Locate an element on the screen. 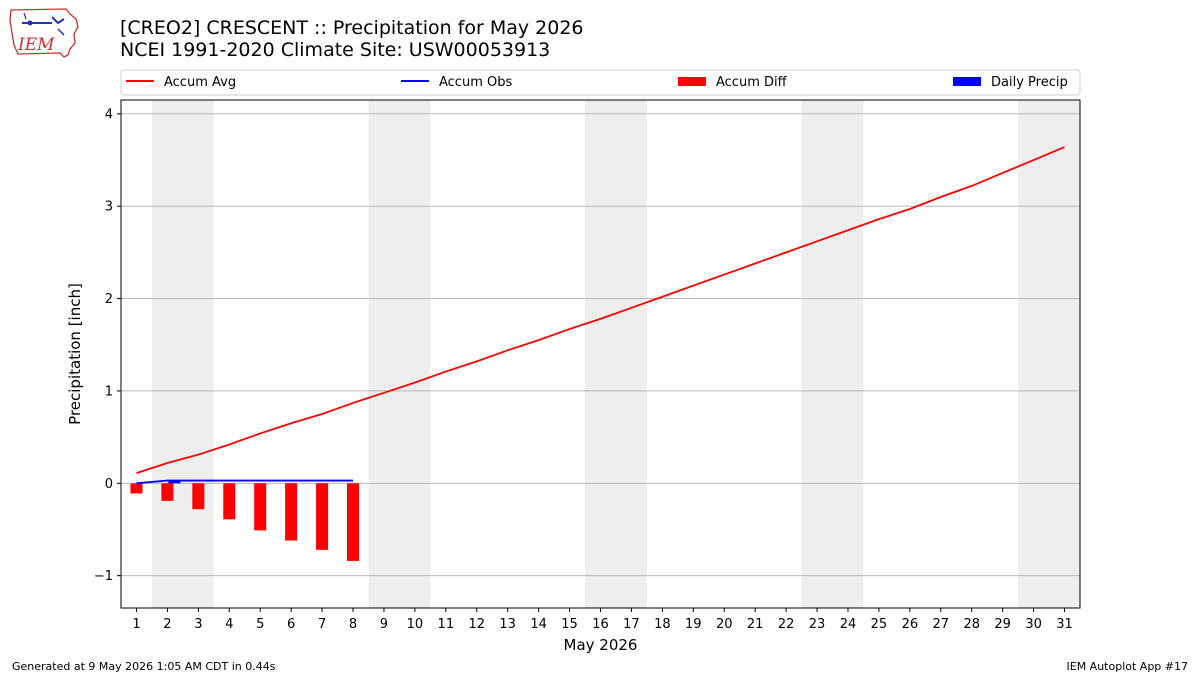  x-tick-label: 19 is located at coordinates (693, 624).